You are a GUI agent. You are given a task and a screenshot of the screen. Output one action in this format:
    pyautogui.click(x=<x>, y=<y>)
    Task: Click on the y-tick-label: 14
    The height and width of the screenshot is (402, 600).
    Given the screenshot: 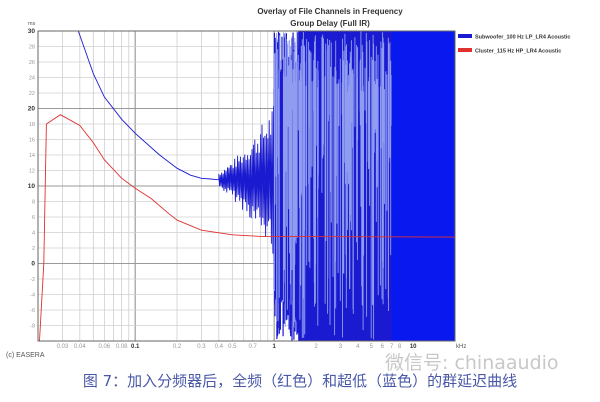 What is the action you would take?
    pyautogui.click(x=32, y=156)
    